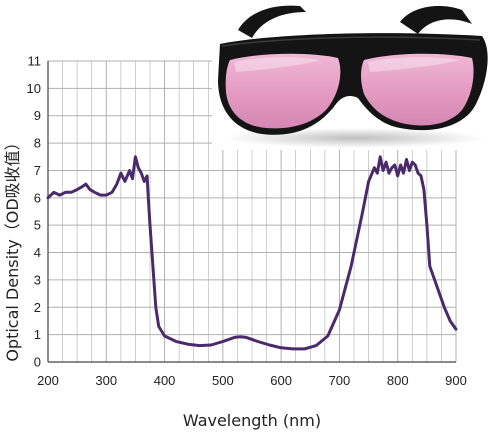  I want to click on y-tick-label: 9, so click(37, 115).